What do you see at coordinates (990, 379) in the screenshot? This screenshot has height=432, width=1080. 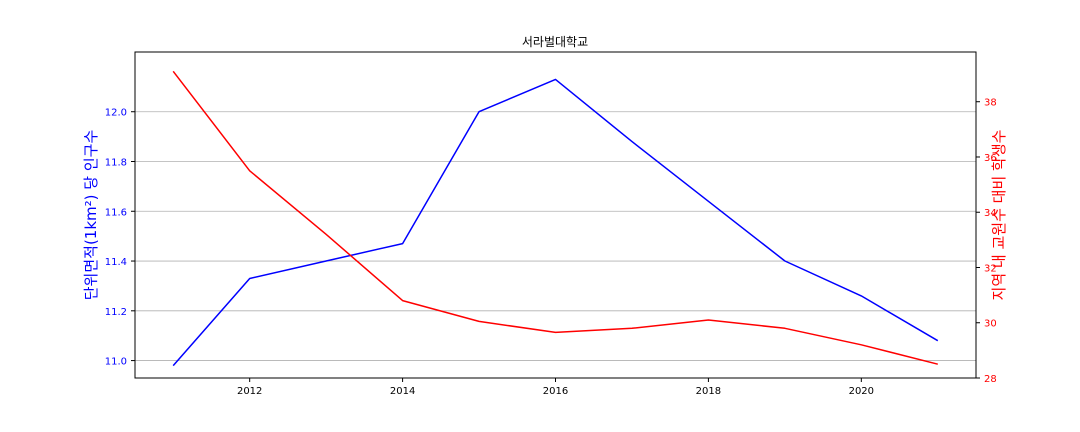 I see `y-right-tick-label: 28` at bounding box center [990, 379].